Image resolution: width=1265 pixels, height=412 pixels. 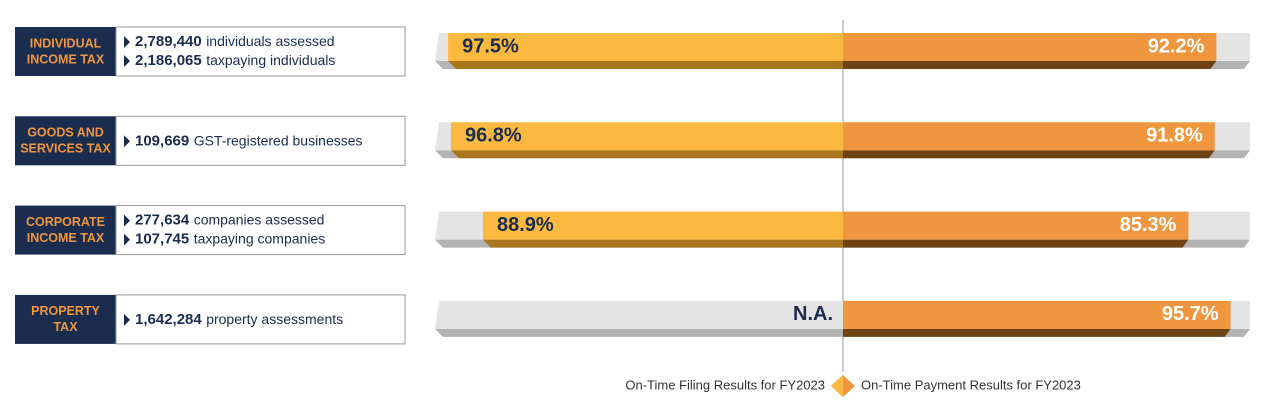 What do you see at coordinates (65, 133) in the screenshot?
I see `tax-name: GOODS AND` at bounding box center [65, 133].